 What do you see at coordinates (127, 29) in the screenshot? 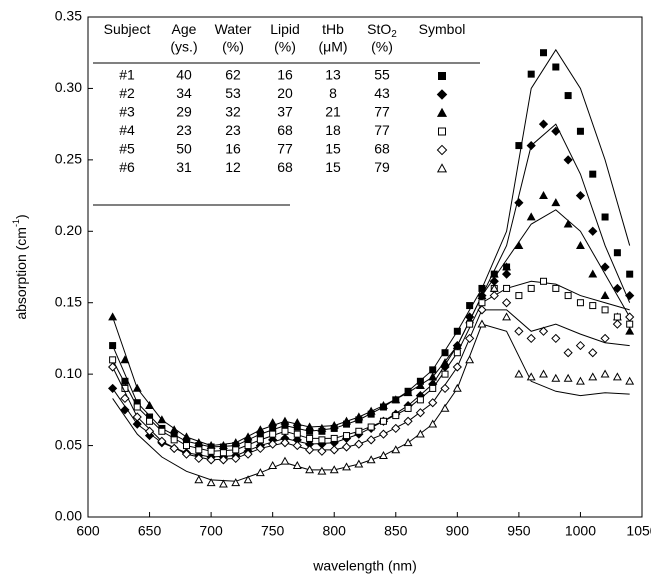
I see `table-header-text: Subject` at bounding box center [127, 29].